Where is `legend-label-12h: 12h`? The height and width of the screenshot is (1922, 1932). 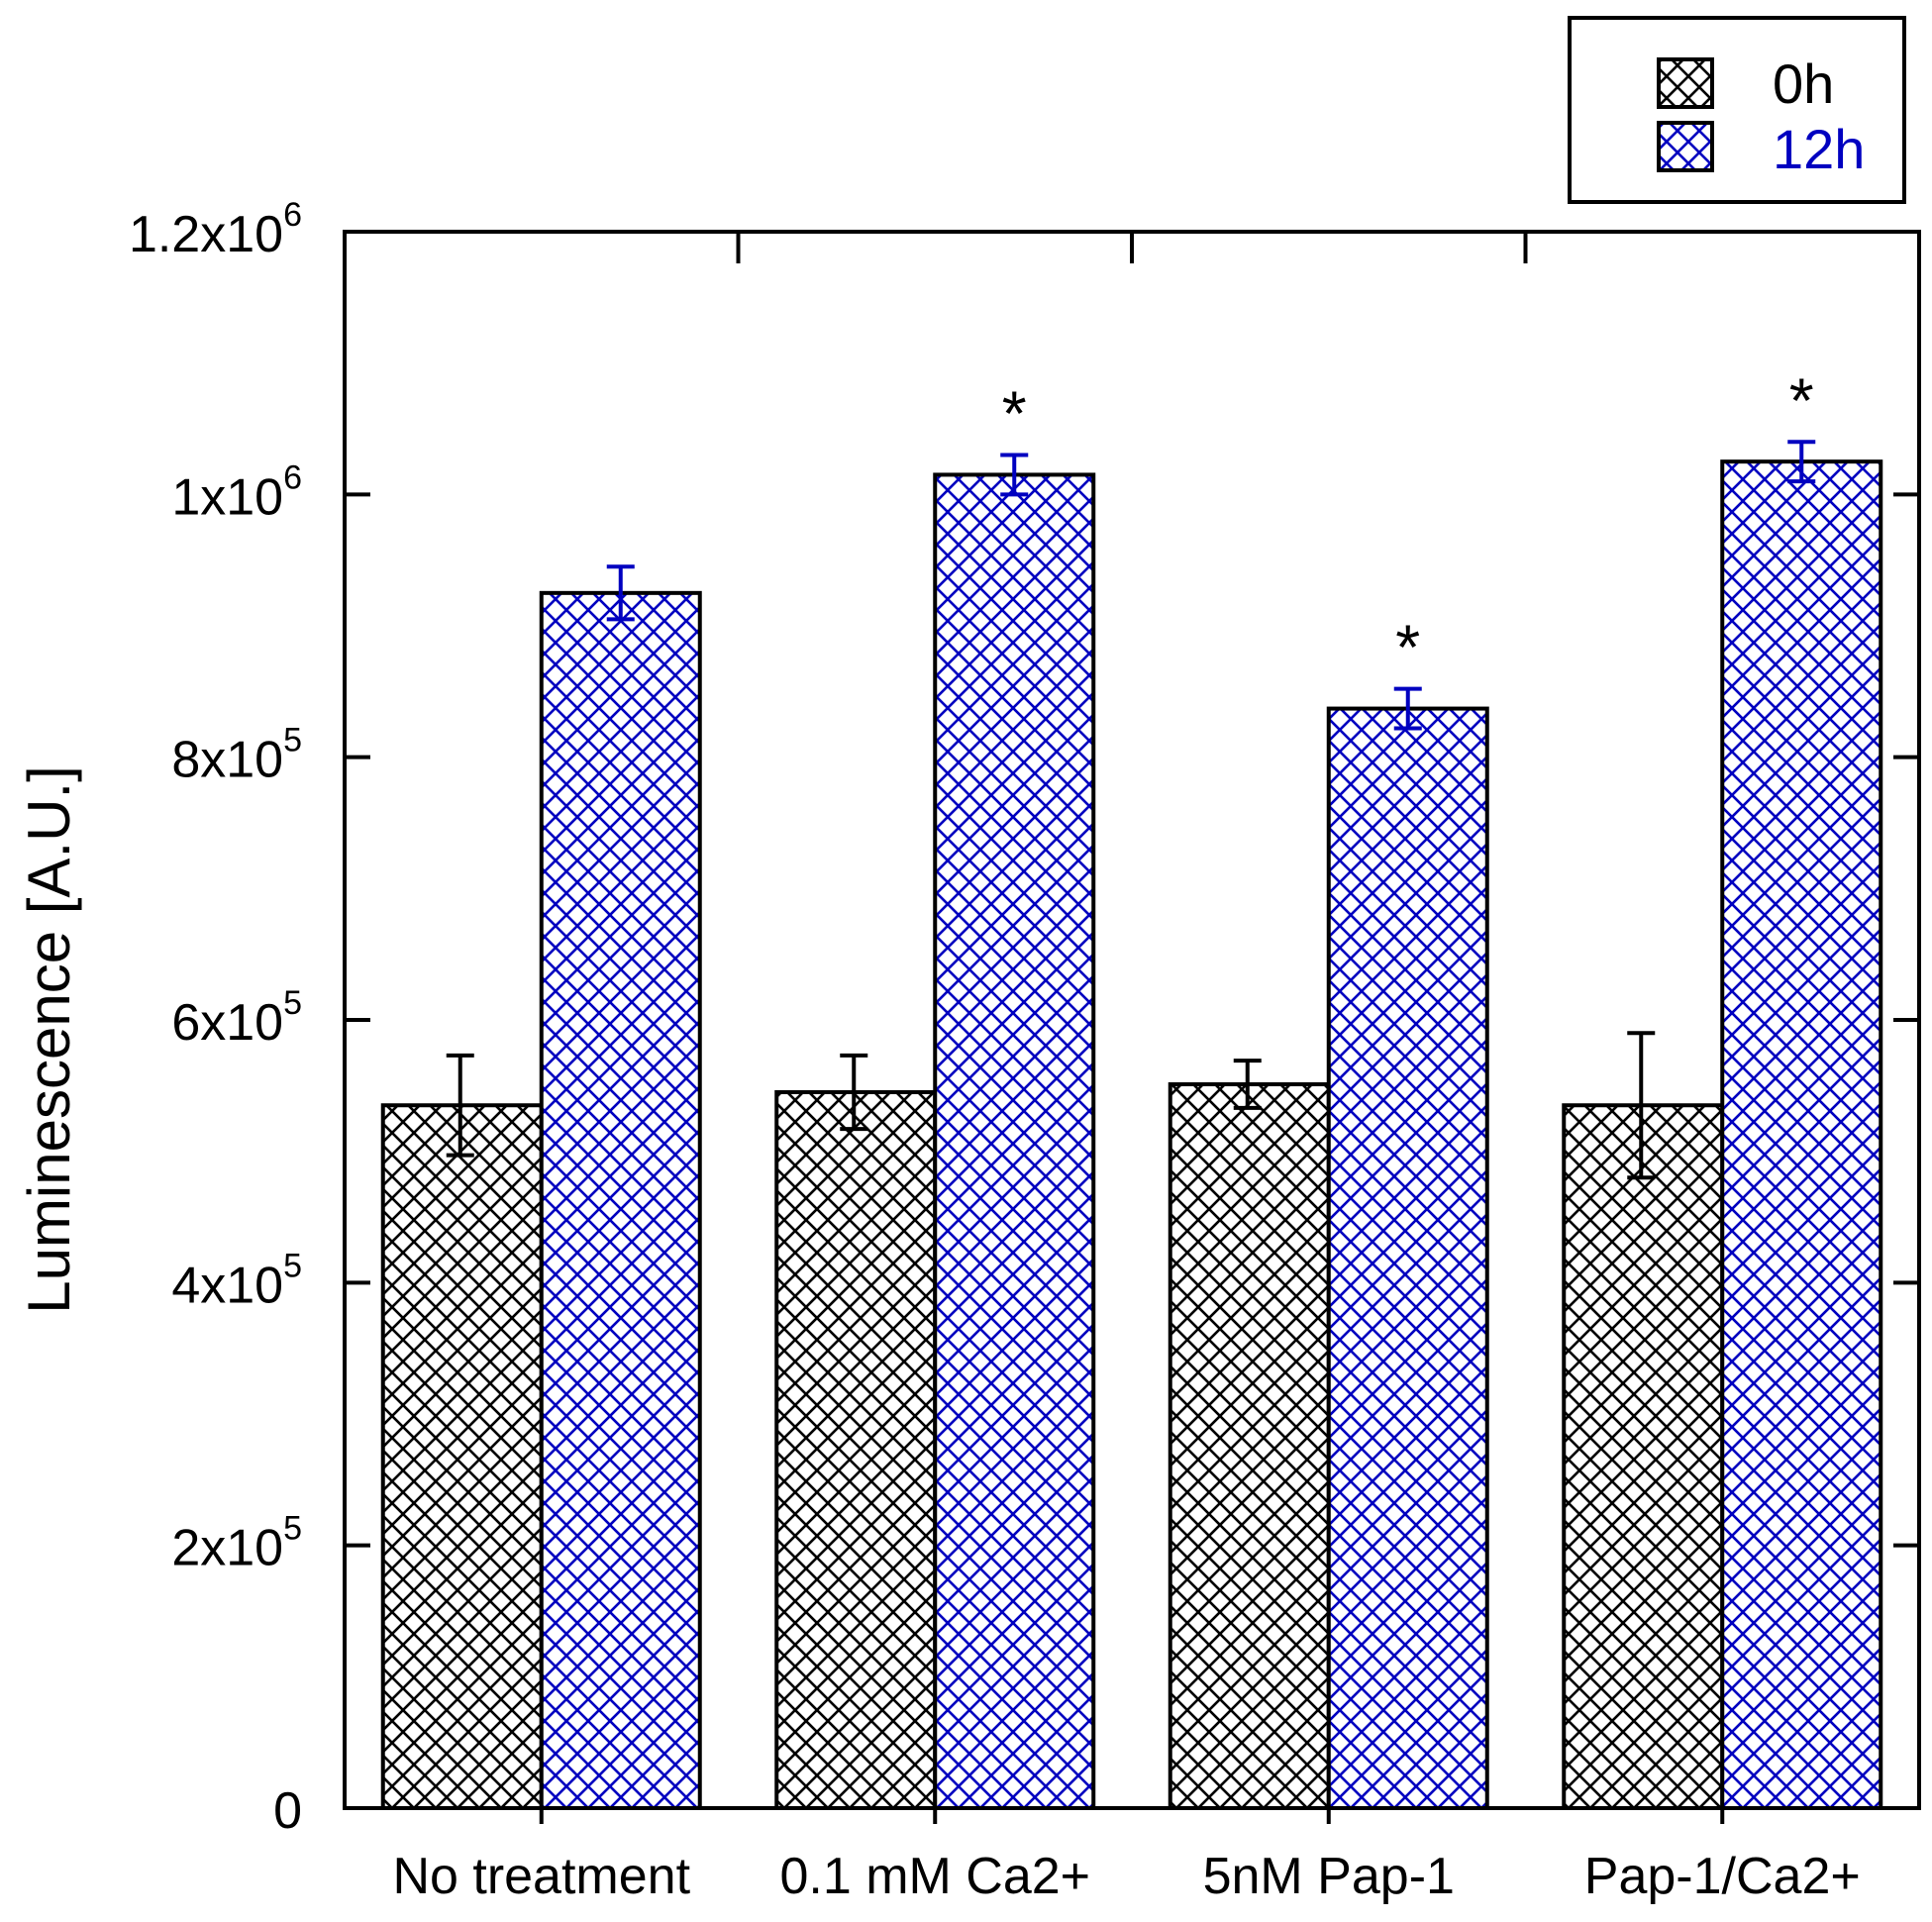 legend-label-12h: 12h is located at coordinates (1819, 149).